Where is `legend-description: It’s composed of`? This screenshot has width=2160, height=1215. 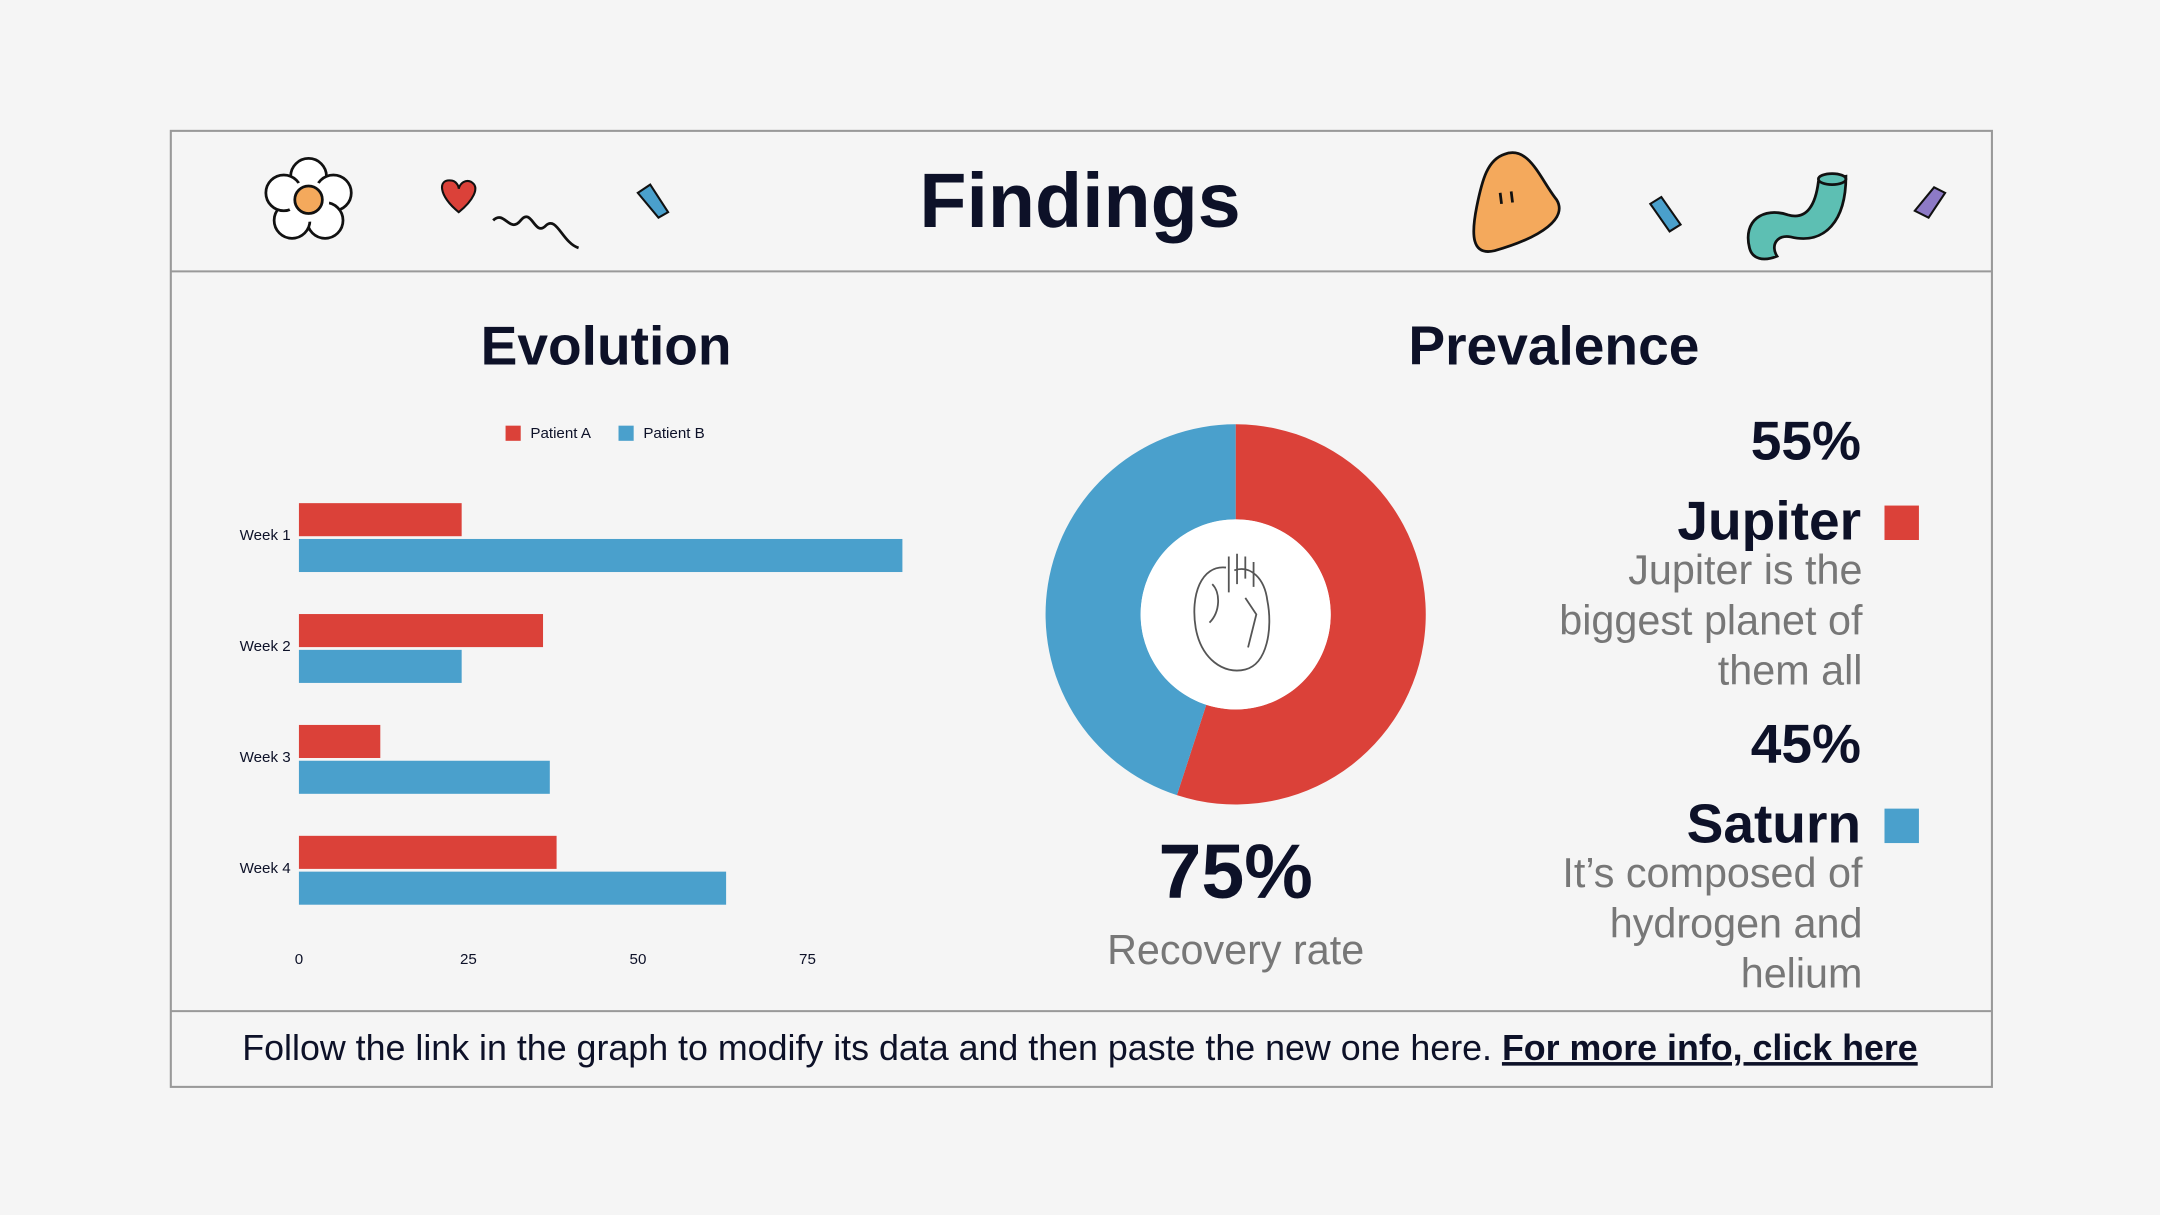
legend-description: It’s composed of is located at coordinates (1712, 873).